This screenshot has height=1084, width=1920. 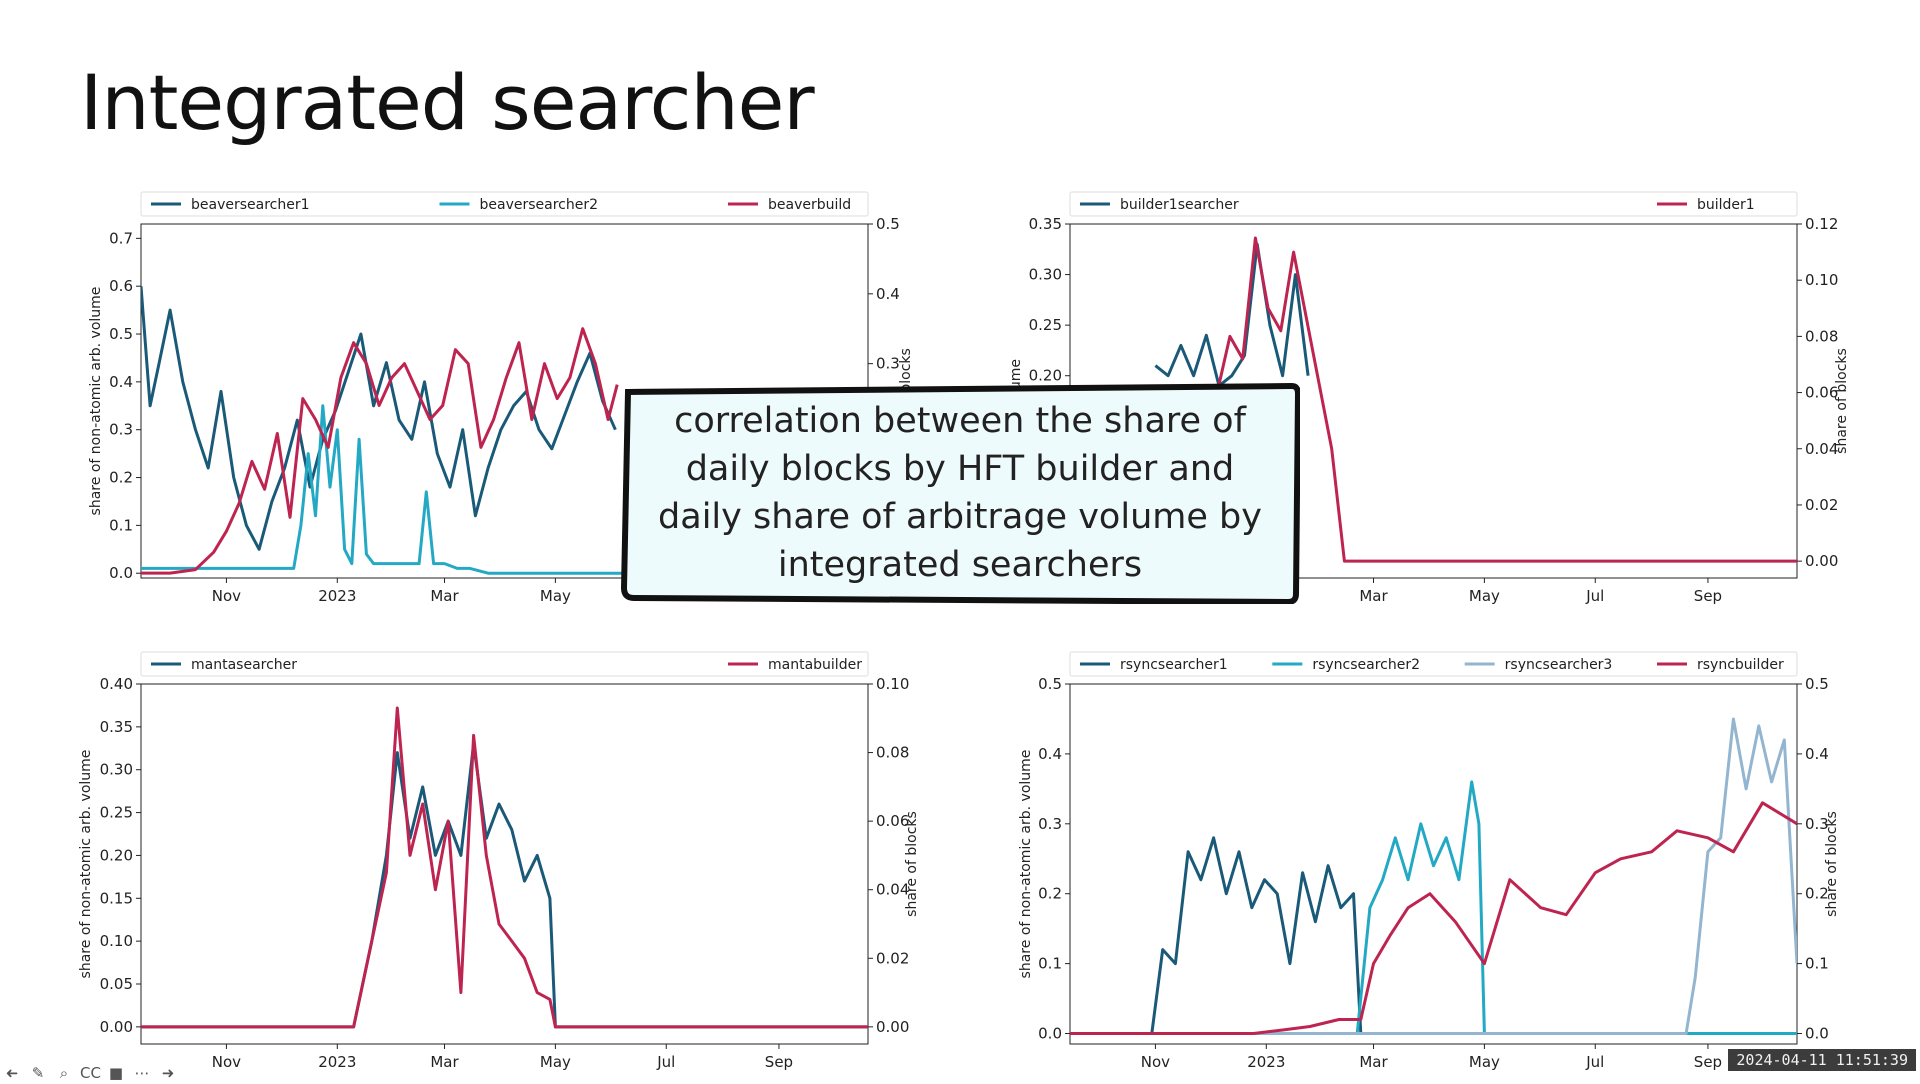 What do you see at coordinates (539, 205) in the screenshot?
I see `legend-label: beaversearcher2` at bounding box center [539, 205].